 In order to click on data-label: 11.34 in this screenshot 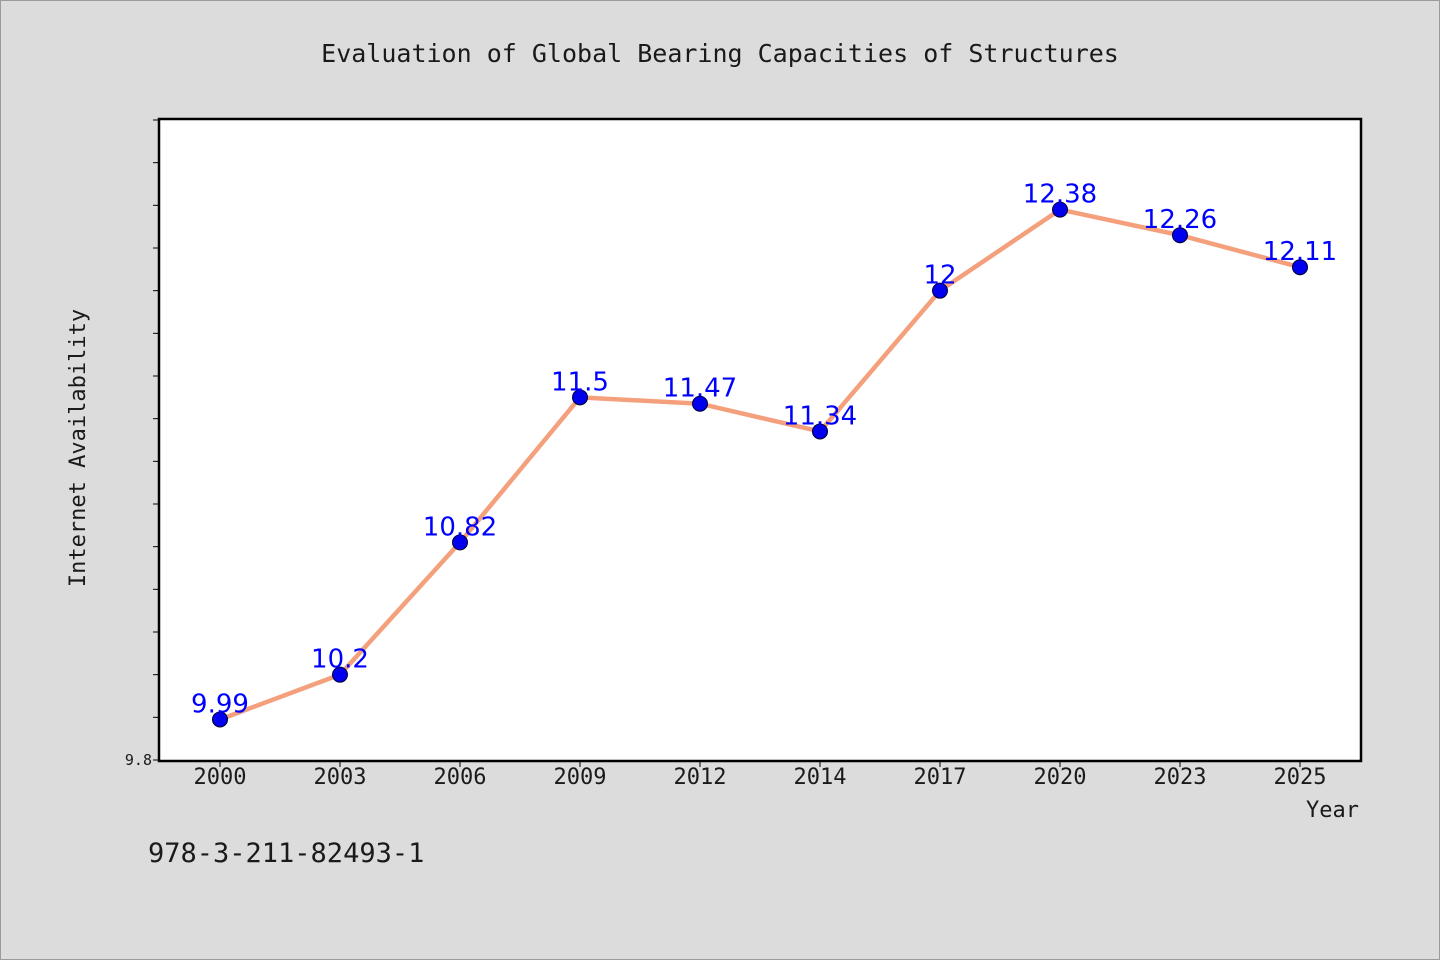, I will do `click(820, 416)`.